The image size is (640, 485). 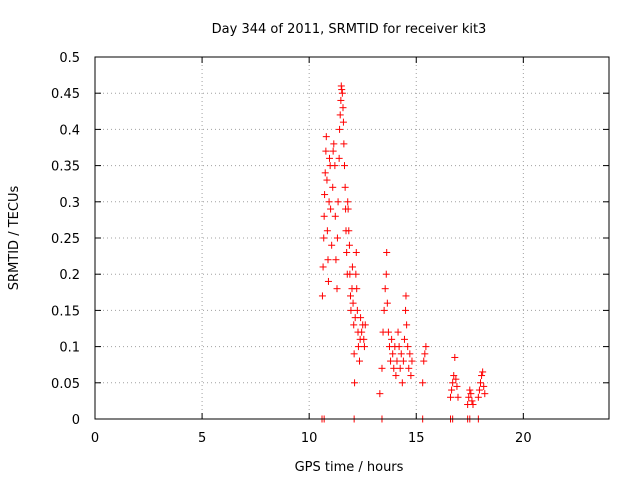 I want to click on y-tick-label: 0.05, so click(x=65, y=384).